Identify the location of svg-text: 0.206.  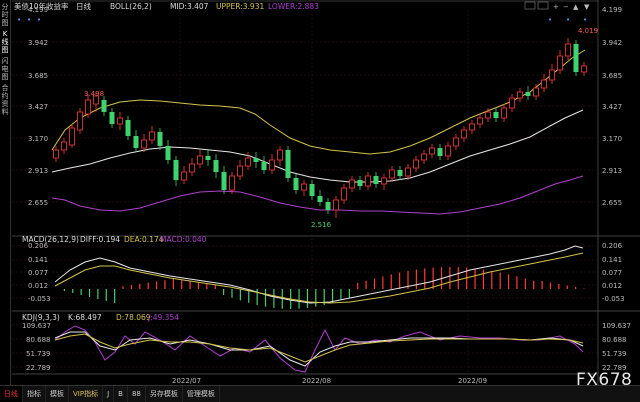
(612, 246).